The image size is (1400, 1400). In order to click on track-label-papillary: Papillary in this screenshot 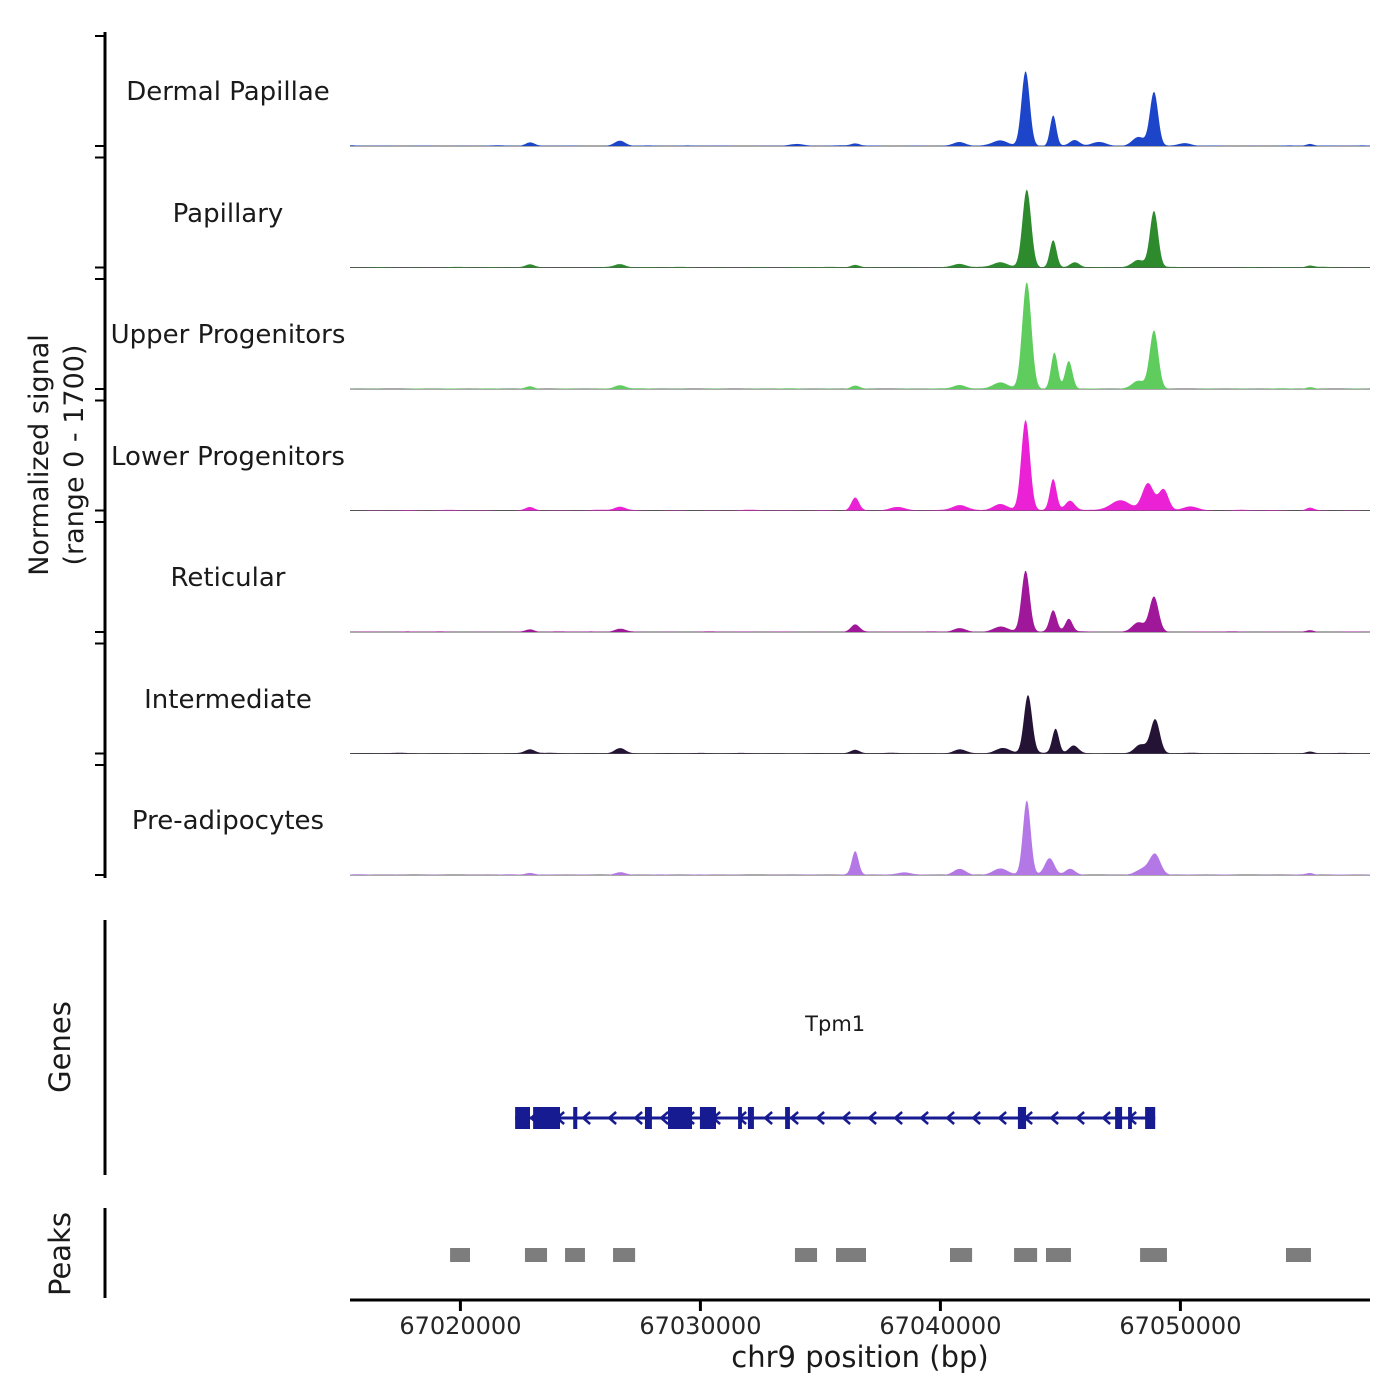, I will do `click(228, 213)`.